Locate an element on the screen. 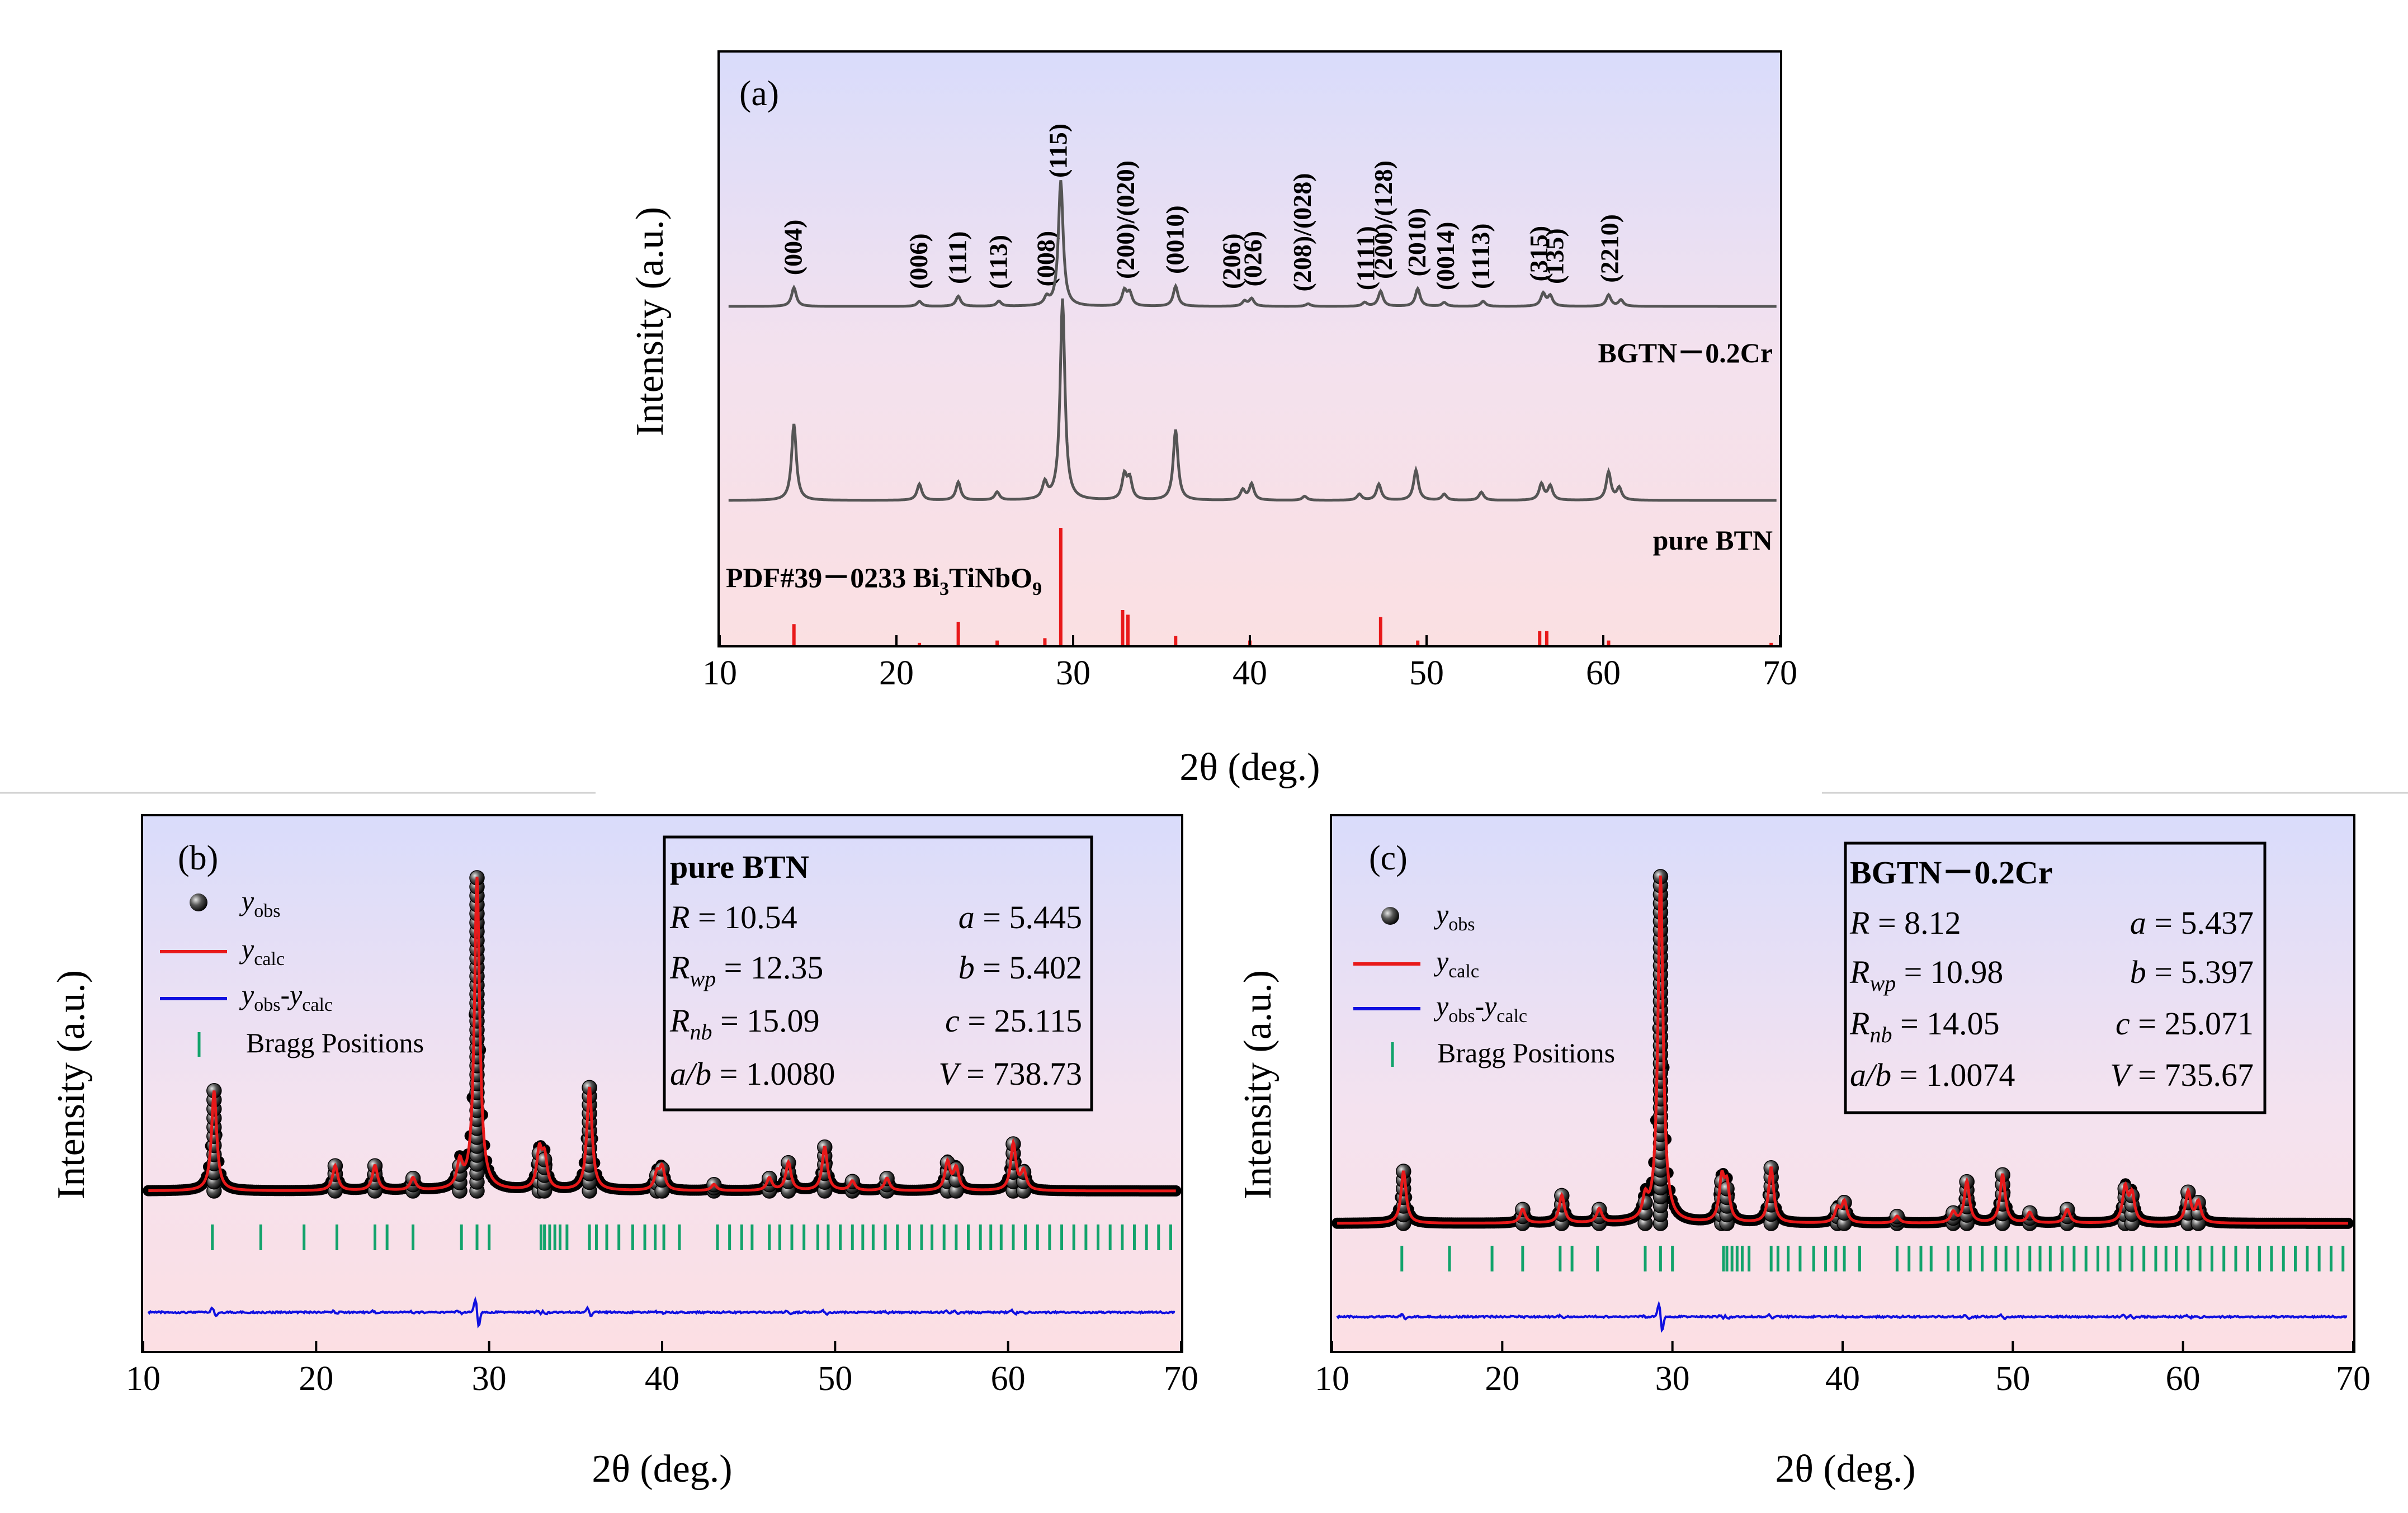 The height and width of the screenshot is (1513, 2408). peak-label: (0014) is located at coordinates (1445, 256).